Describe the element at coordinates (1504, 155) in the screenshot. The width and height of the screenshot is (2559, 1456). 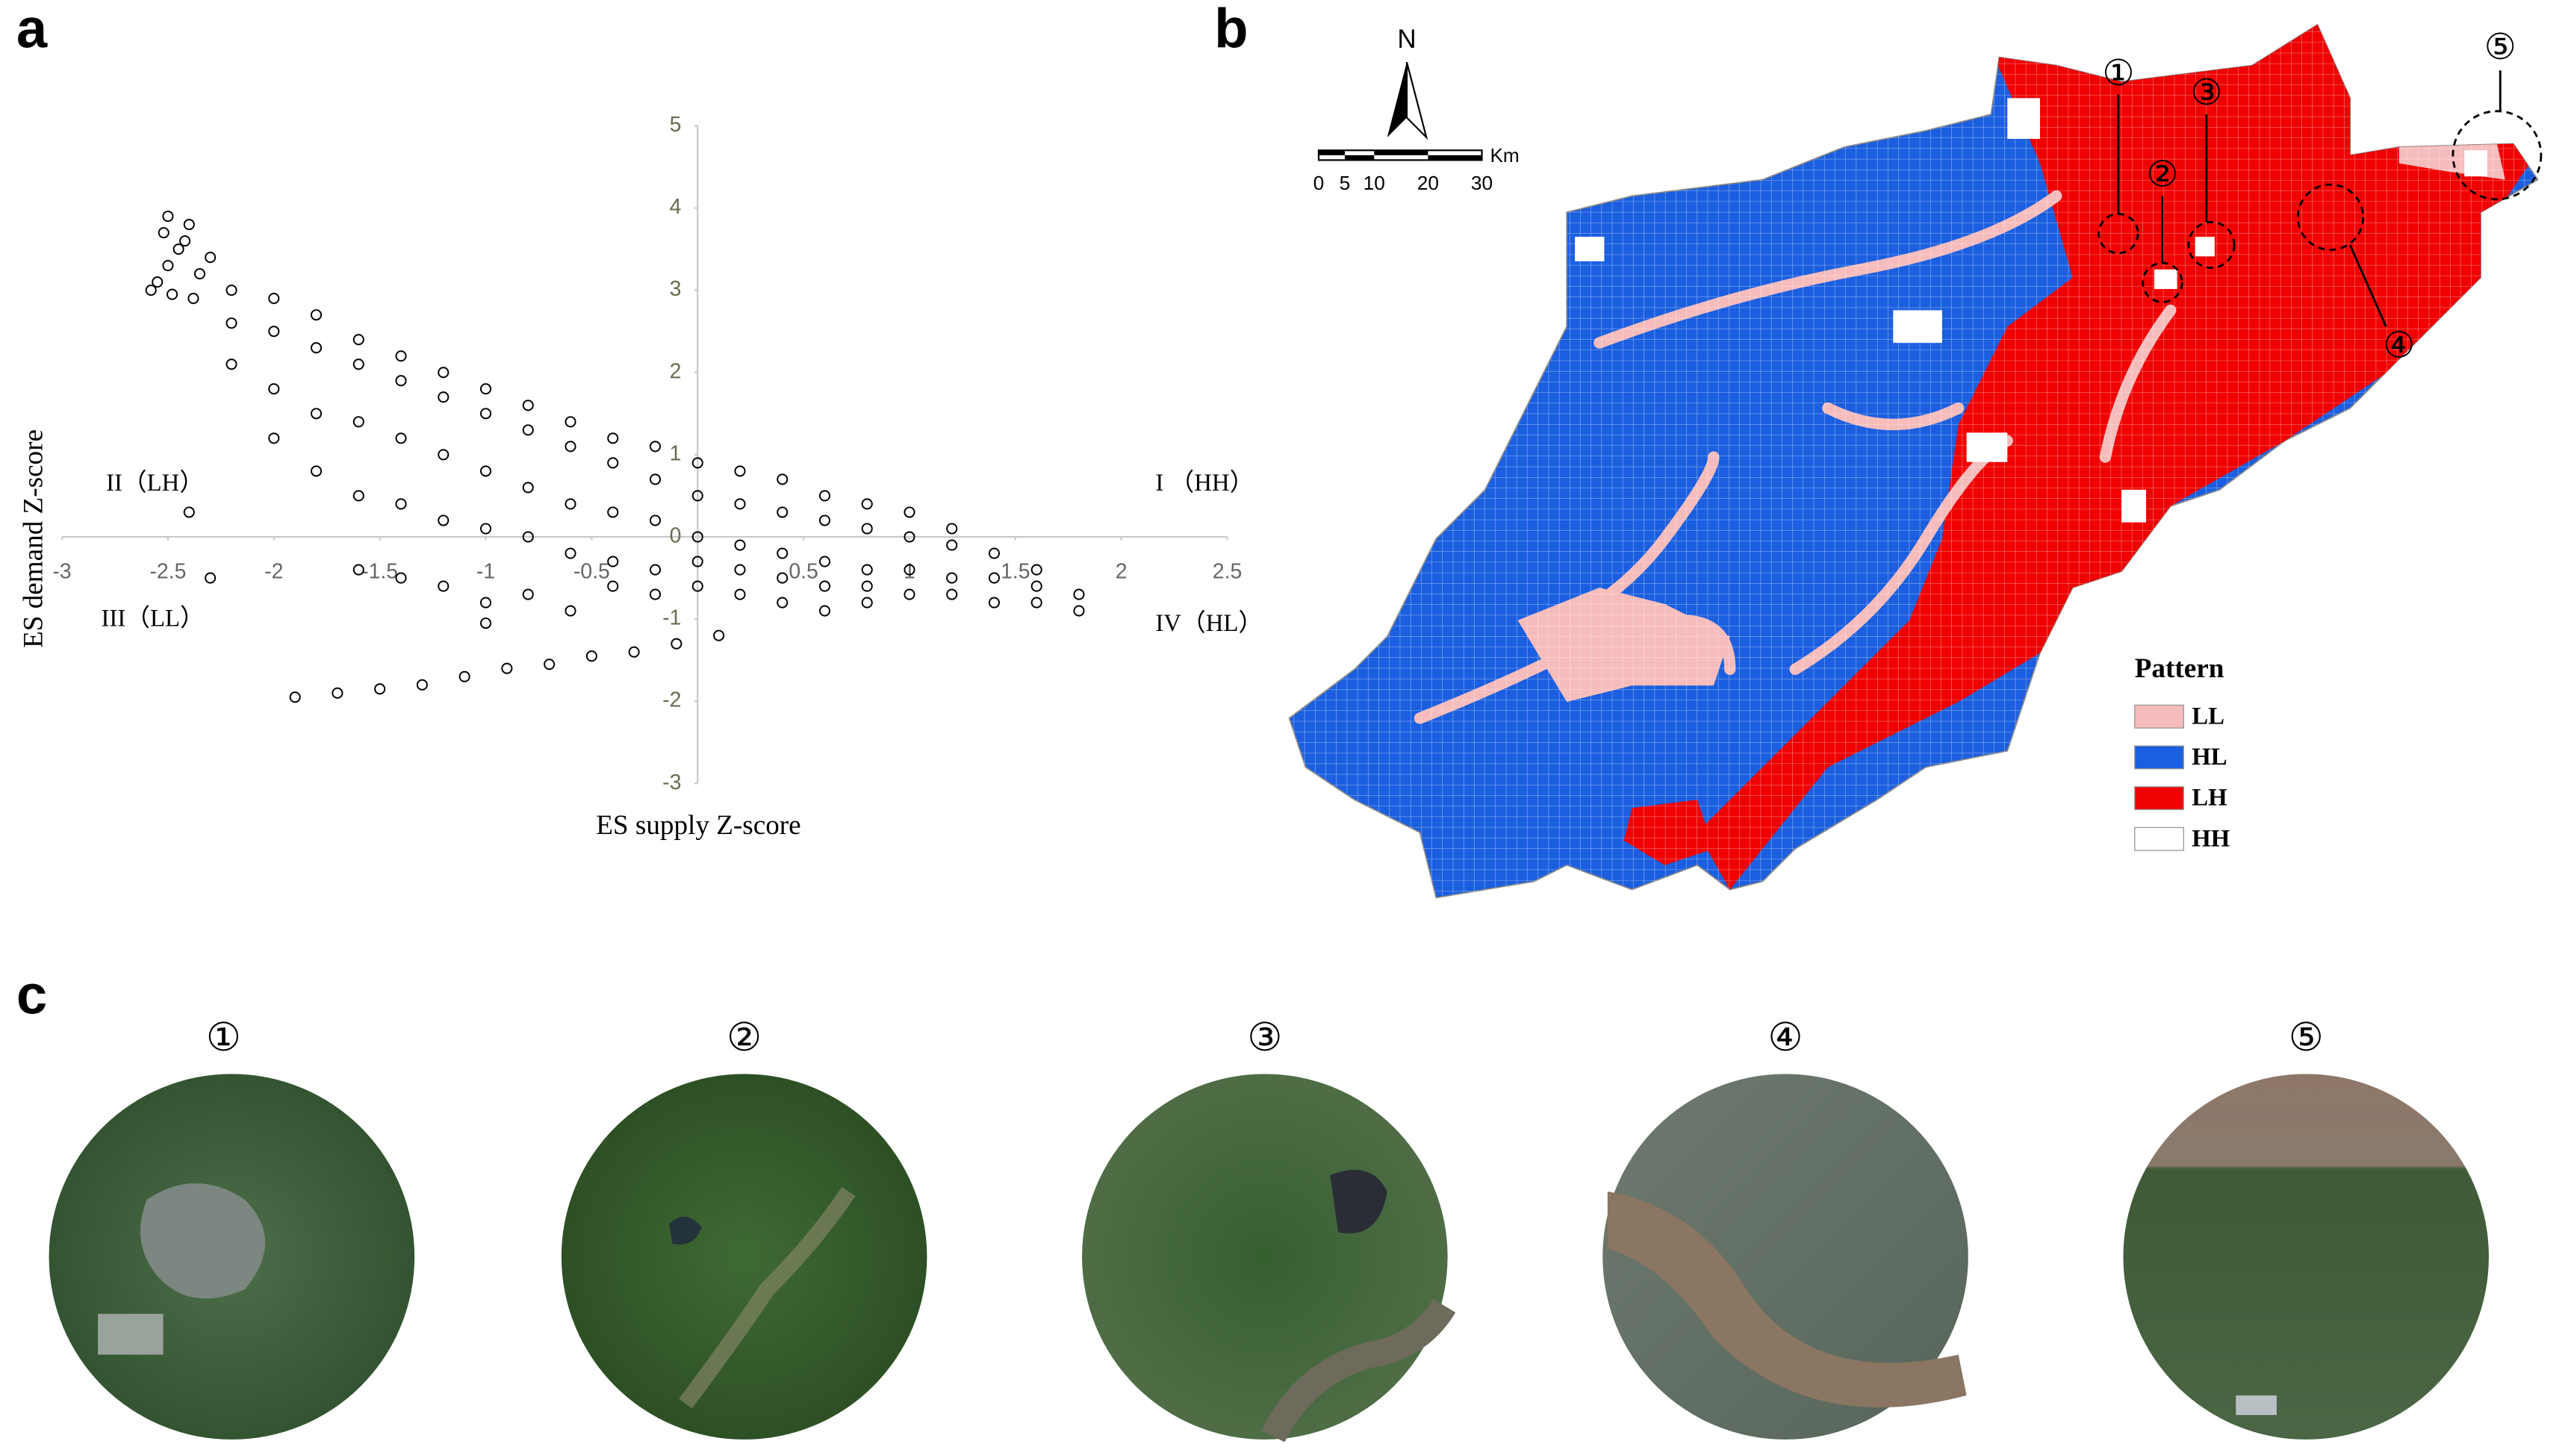
I see `scale-unit: Km` at that location.